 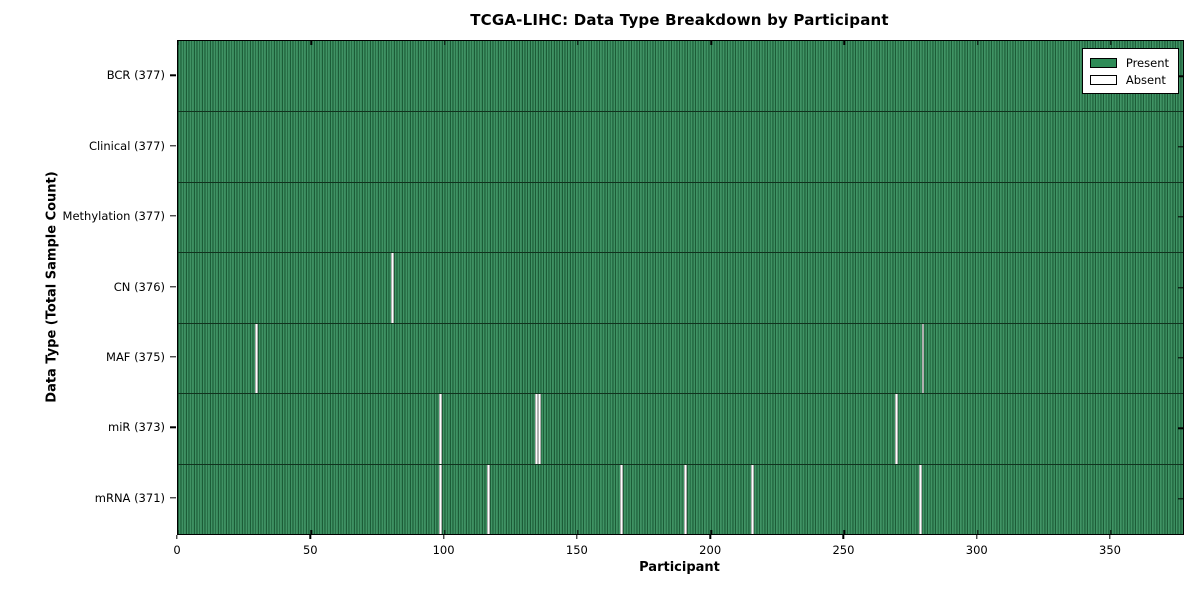 I want to click on data-row-Methylation, so click(x=680, y=216).